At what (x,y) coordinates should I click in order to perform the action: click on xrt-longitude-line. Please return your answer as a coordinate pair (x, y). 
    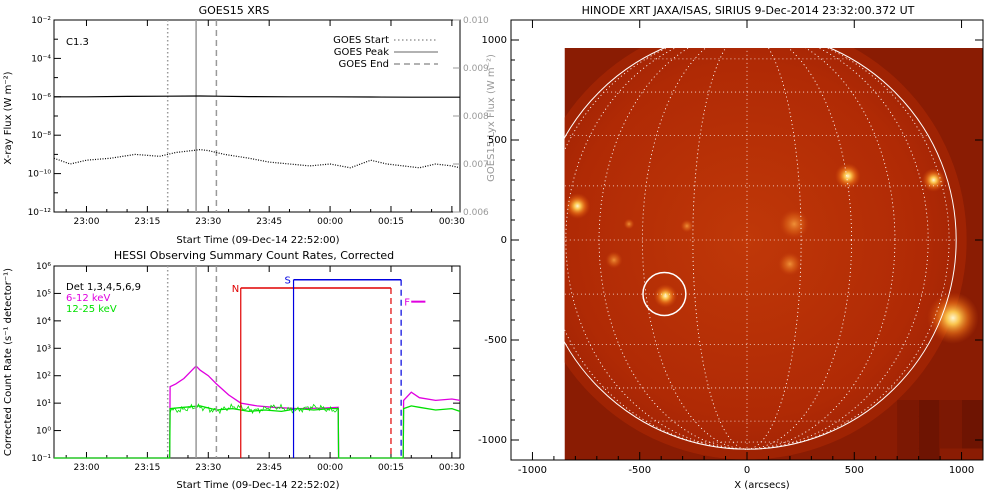
    Looking at the image, I should click on (747, 249).